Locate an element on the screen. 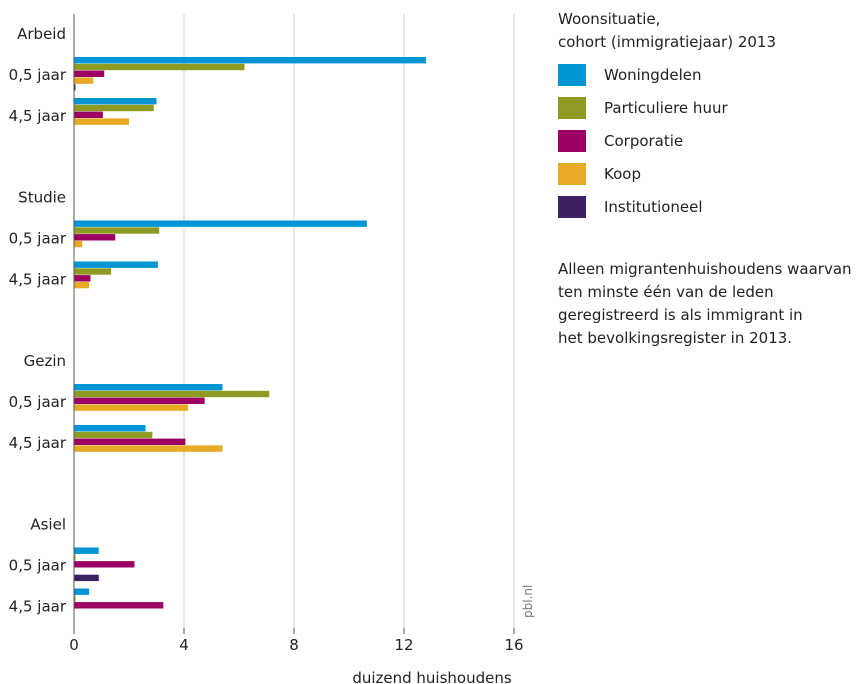 The height and width of the screenshot is (684, 862). group-label: Arbeid is located at coordinates (41, 34).